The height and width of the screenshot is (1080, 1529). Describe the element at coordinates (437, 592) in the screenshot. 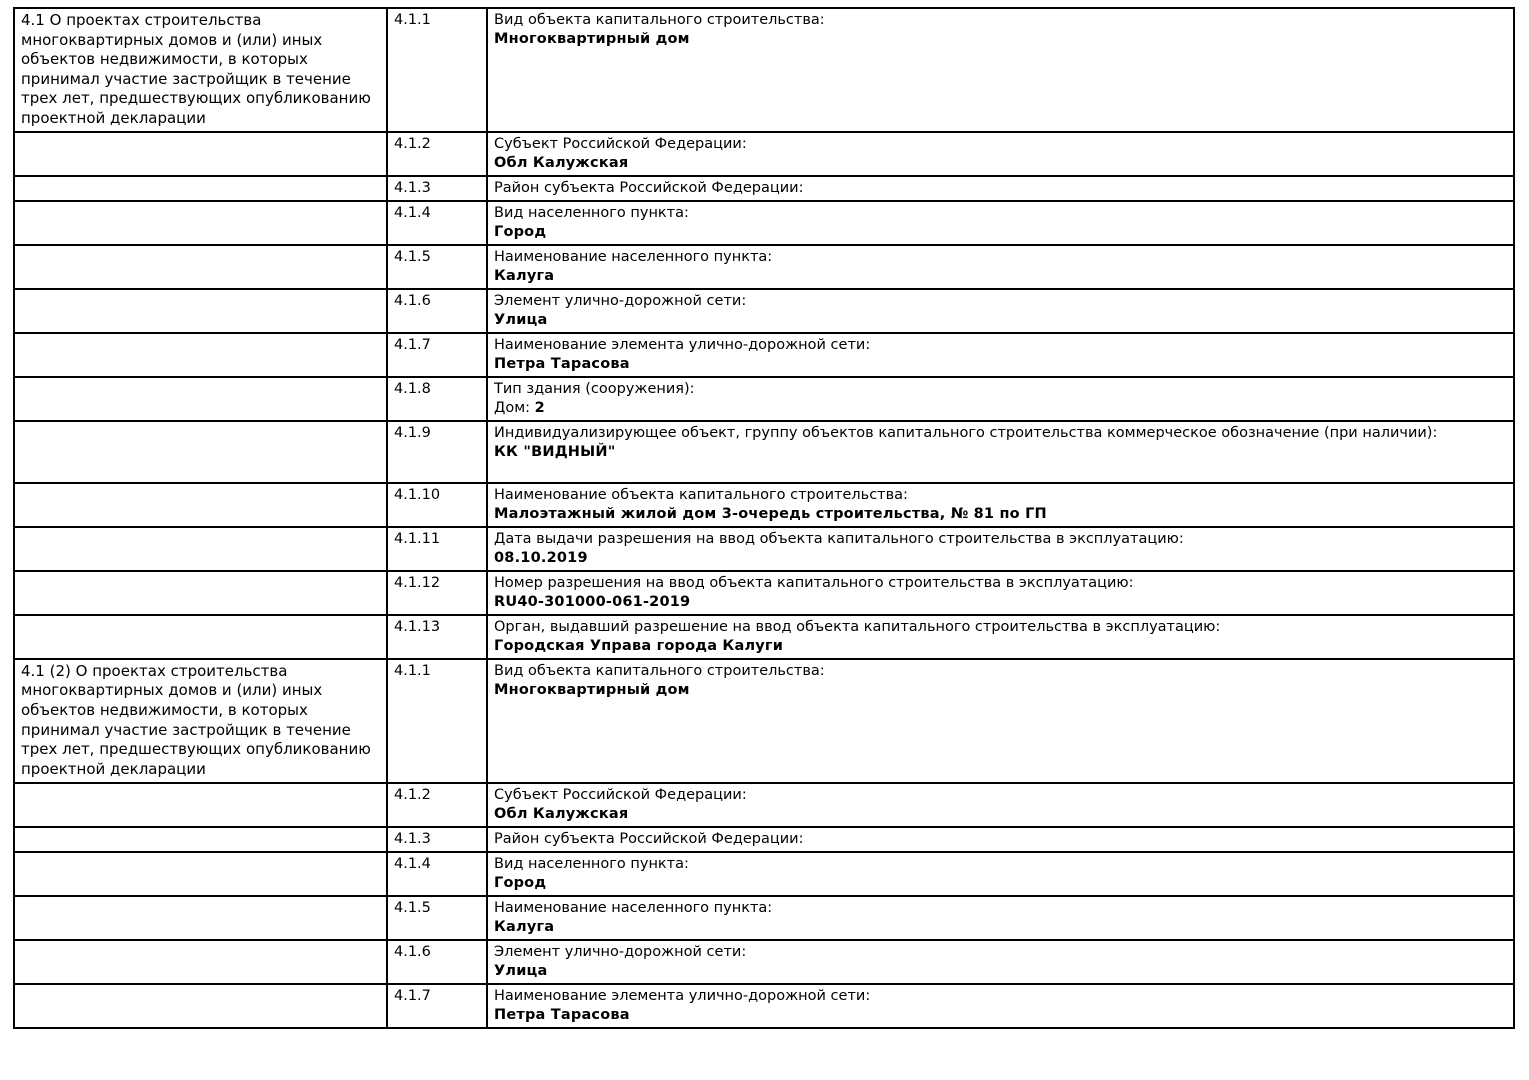

I see `row-code: 4.1.12` at that location.